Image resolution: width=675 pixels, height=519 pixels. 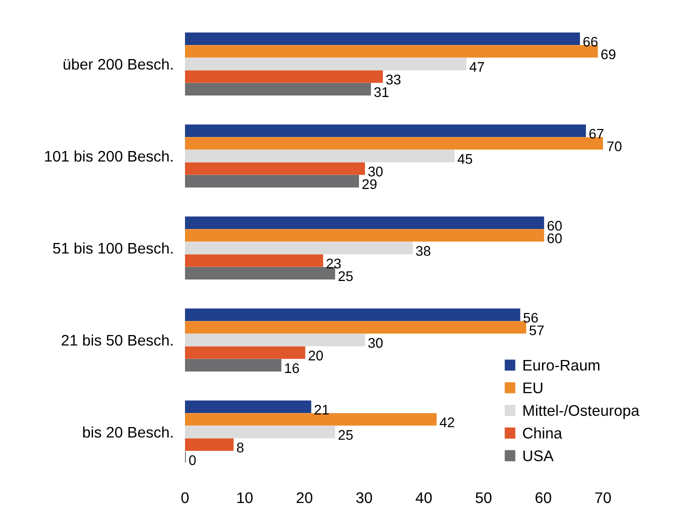 I want to click on legend-label: USA, so click(x=538, y=456).